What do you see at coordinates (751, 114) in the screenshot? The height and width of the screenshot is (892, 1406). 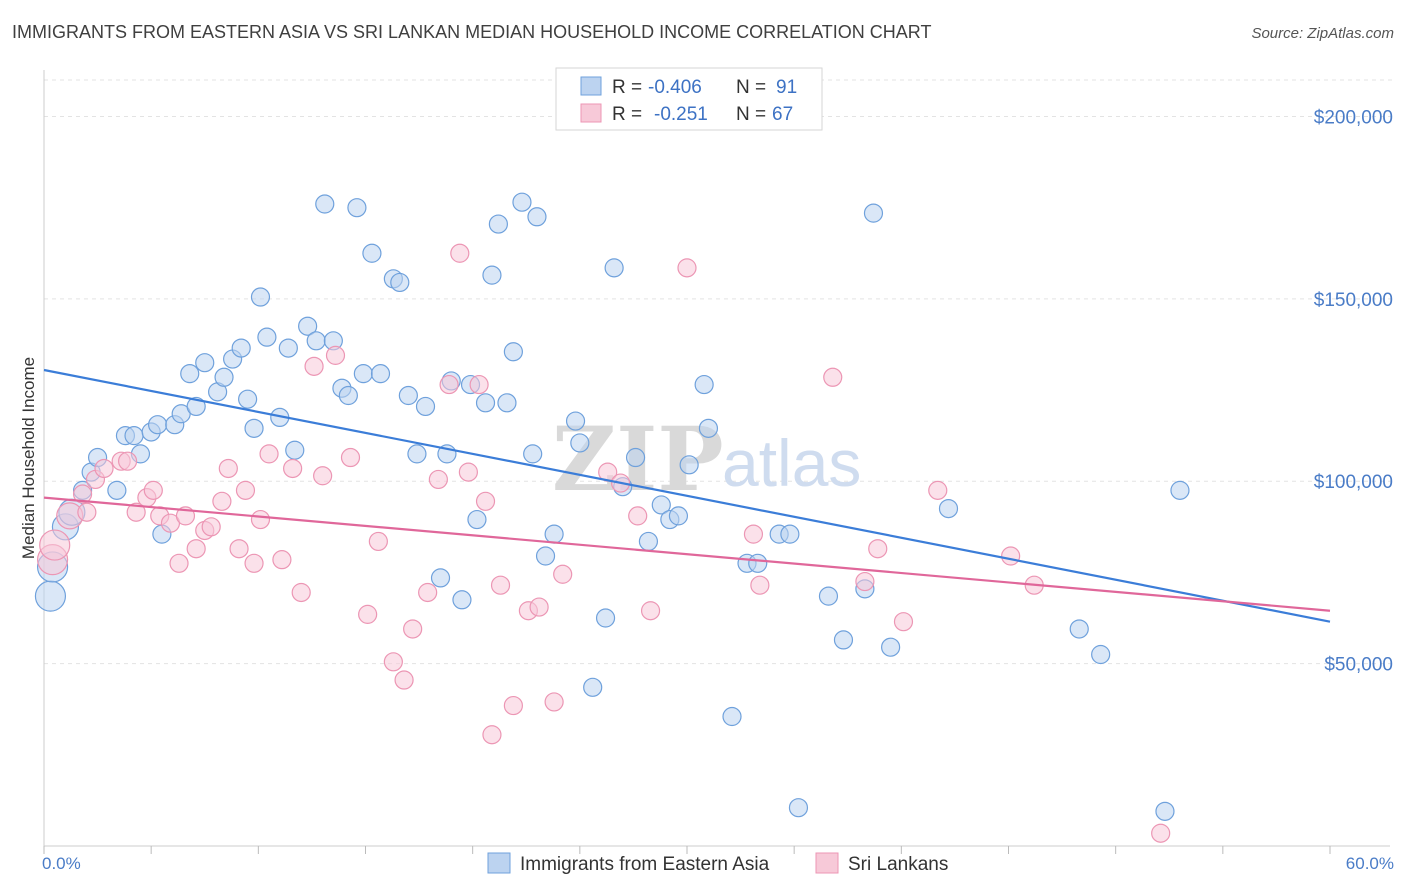 I see `legend-n-label-2: N =` at bounding box center [751, 114].